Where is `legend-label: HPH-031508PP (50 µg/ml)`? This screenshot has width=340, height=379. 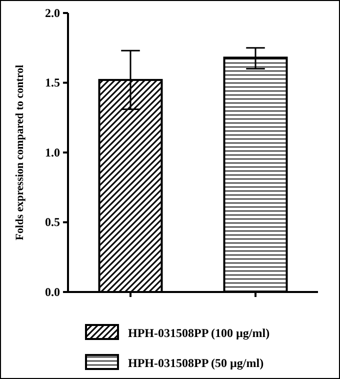 legend-label: HPH-031508PP (50 µg/ml) is located at coordinates (196, 363).